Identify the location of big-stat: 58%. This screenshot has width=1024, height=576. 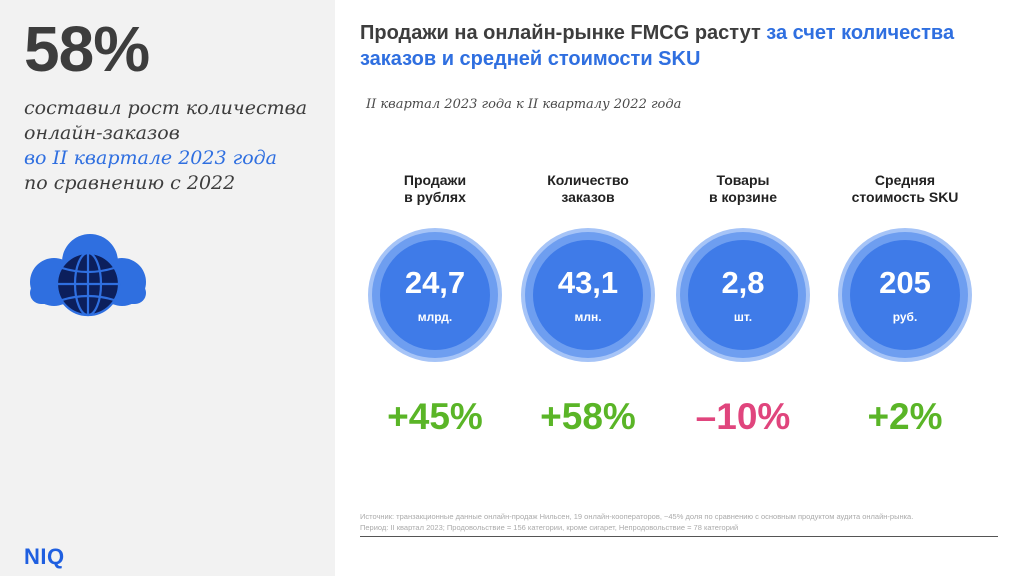
(87, 49).